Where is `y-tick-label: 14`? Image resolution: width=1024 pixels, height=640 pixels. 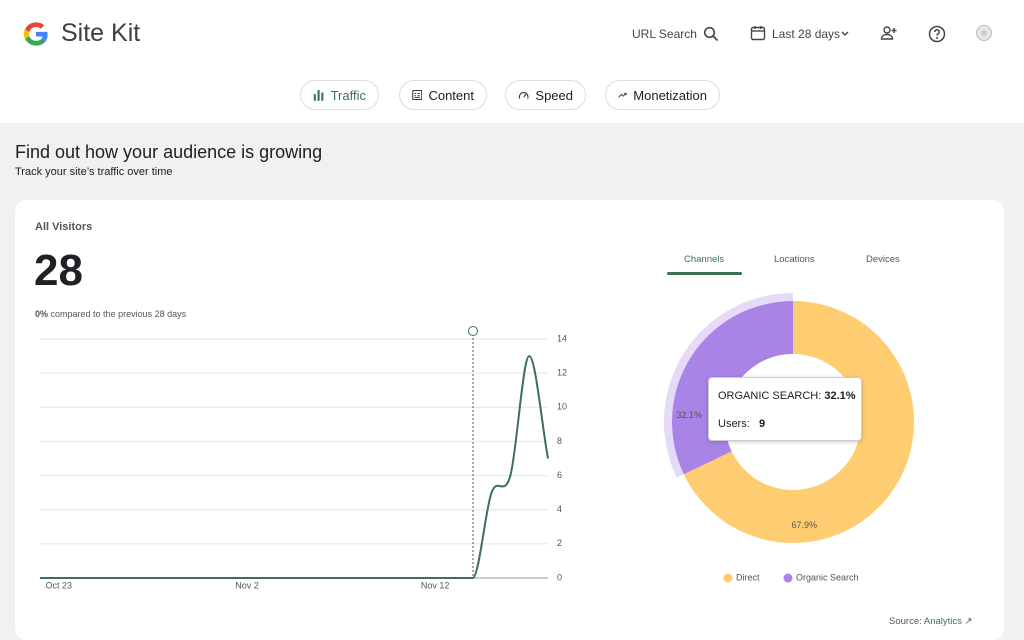
y-tick-label: 14 is located at coordinates (562, 338).